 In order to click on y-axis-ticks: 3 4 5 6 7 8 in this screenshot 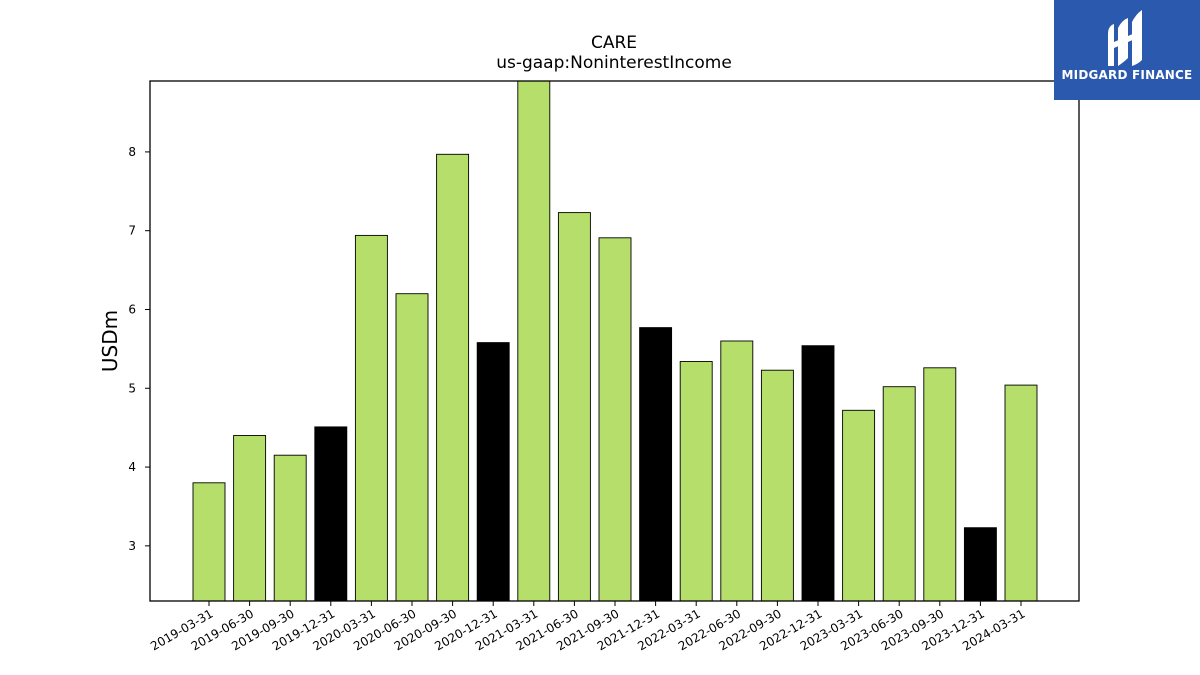, I will do `click(139, 349)`.